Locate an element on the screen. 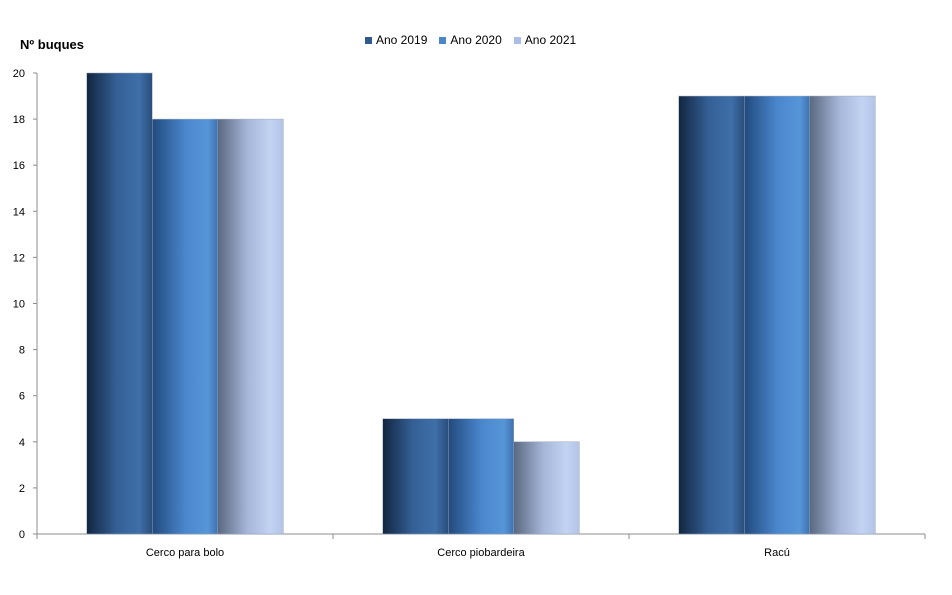 The width and height of the screenshot is (952, 595). y-tick-label: 8 is located at coordinates (22, 351).